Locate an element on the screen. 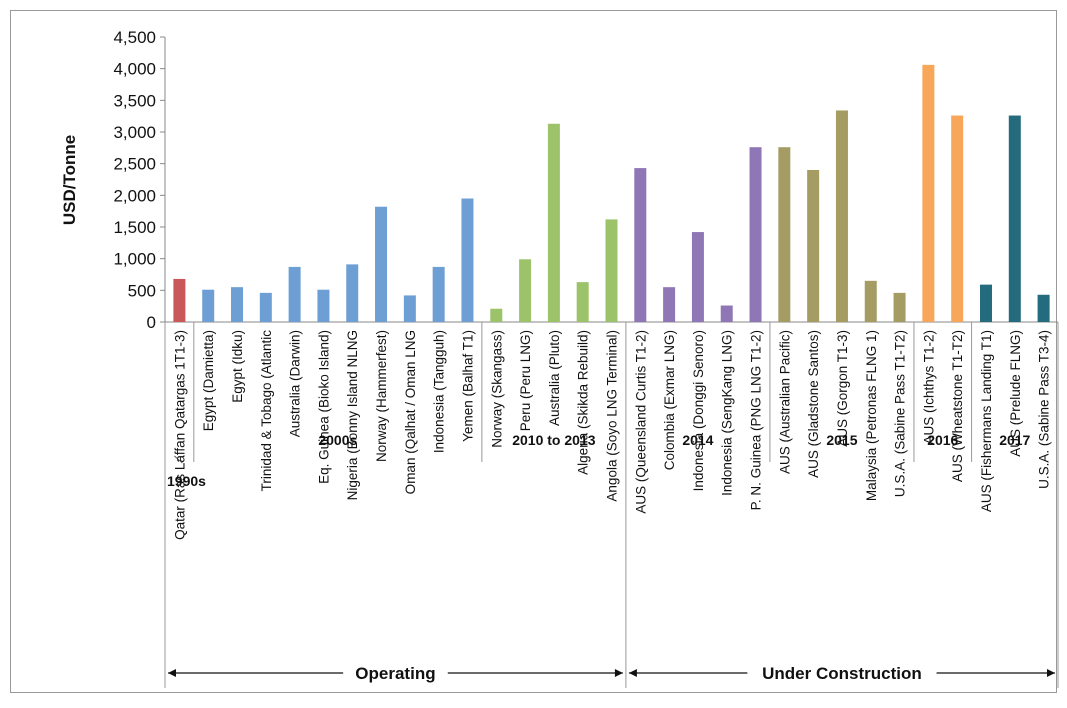 The width and height of the screenshot is (1067, 708). category-label: Algeria (Skikda Rebuild) is located at coordinates (583, 402).